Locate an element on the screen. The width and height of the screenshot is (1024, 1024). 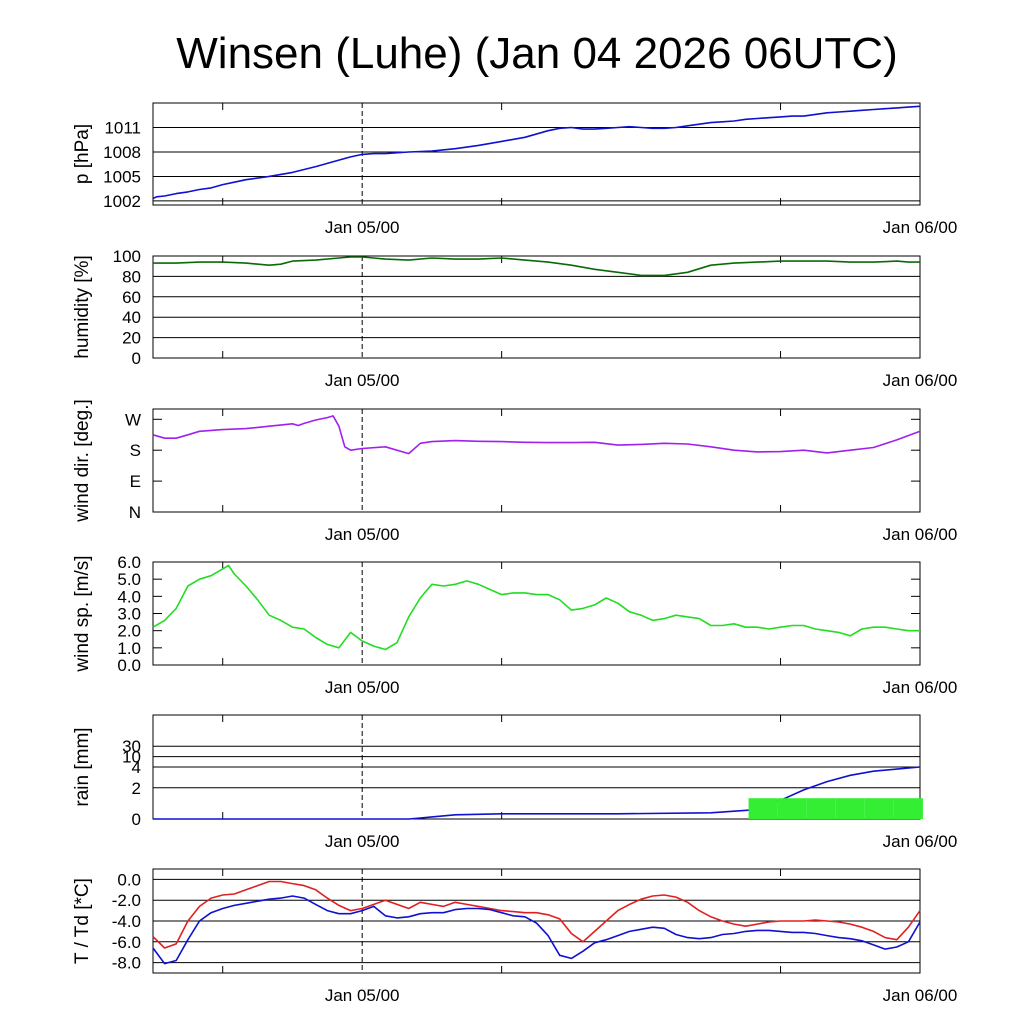
wind-direction-frame is located at coordinates (536, 460).